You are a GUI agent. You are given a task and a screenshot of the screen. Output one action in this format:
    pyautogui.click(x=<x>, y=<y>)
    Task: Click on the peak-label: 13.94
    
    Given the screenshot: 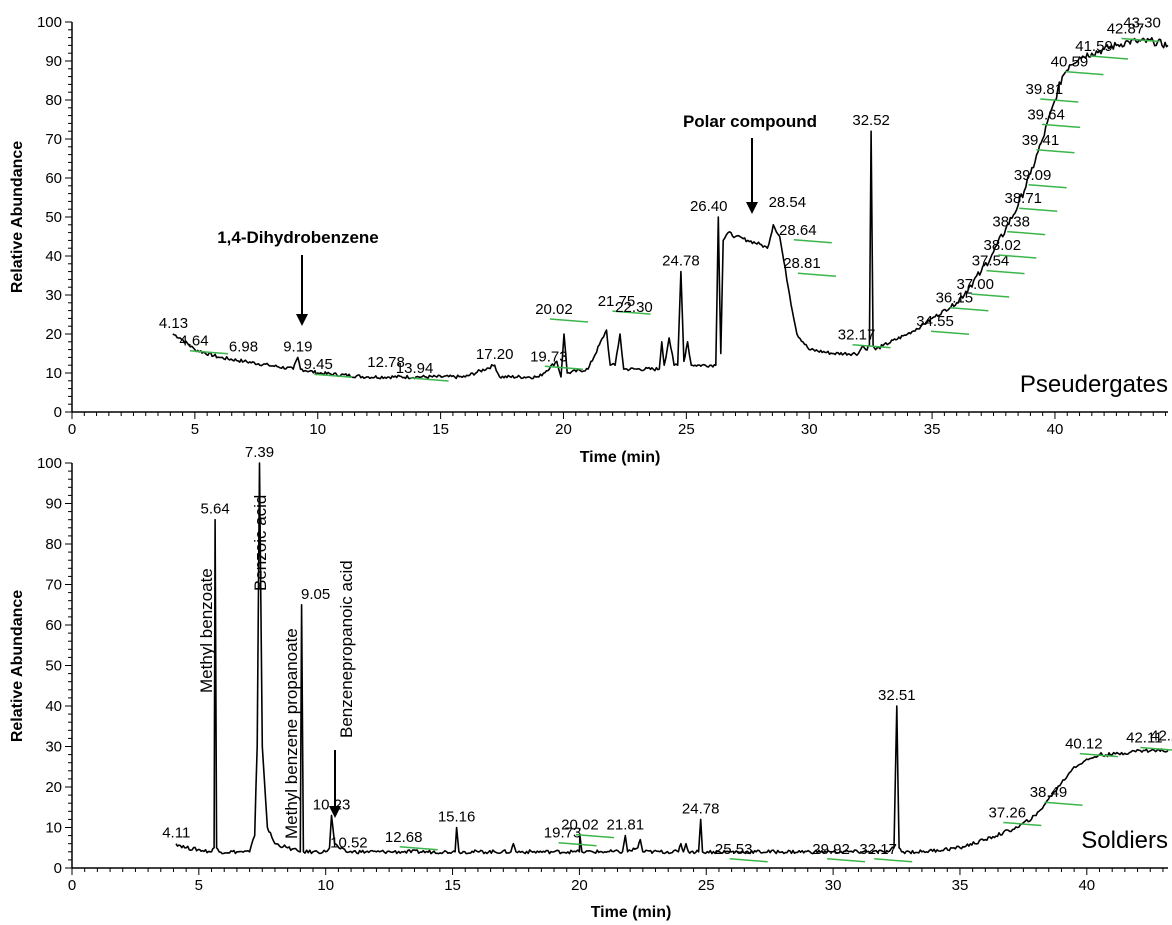 What is the action you would take?
    pyautogui.click(x=415, y=368)
    